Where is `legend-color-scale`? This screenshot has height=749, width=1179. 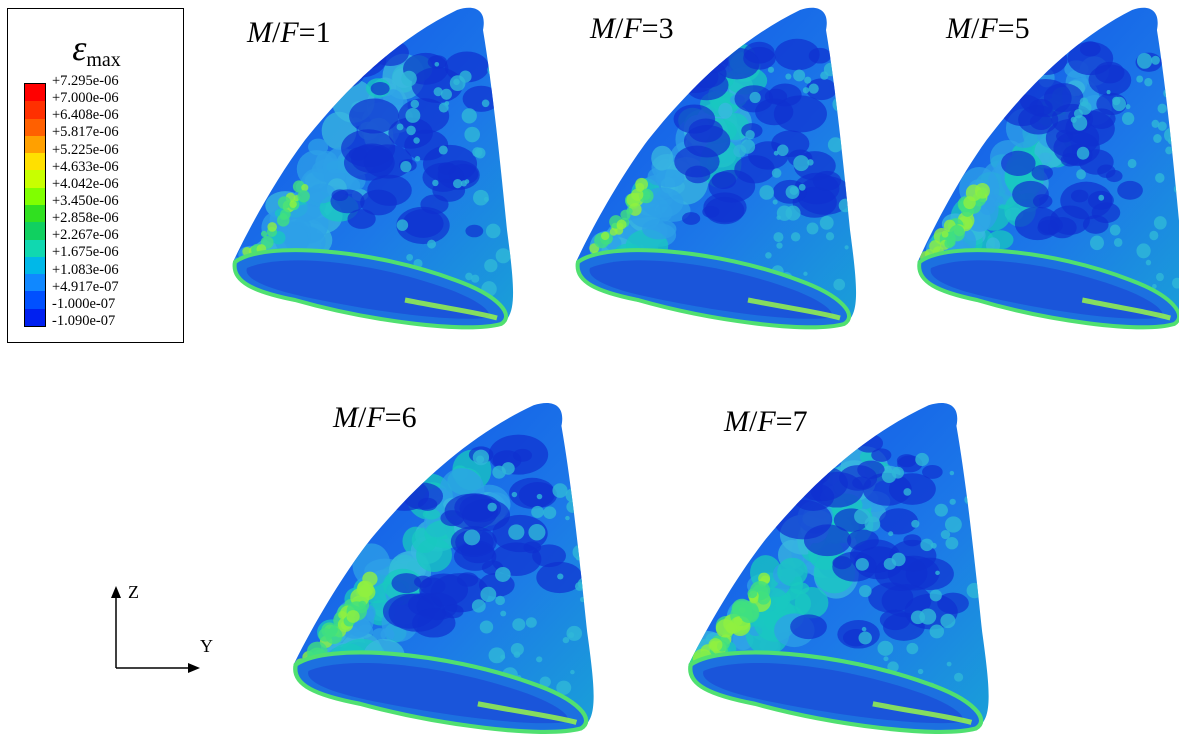
legend-color-scale is located at coordinates (35, 205).